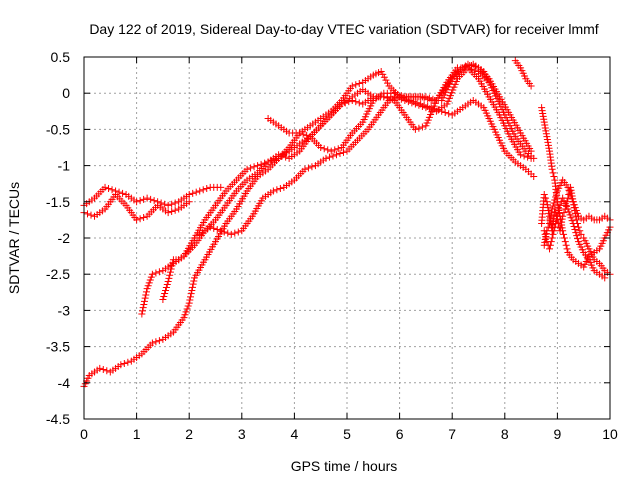 This screenshot has width=640, height=485. Describe the element at coordinates (344, 466) in the screenshot. I see `x-axis-label: GPS time / hours` at that location.